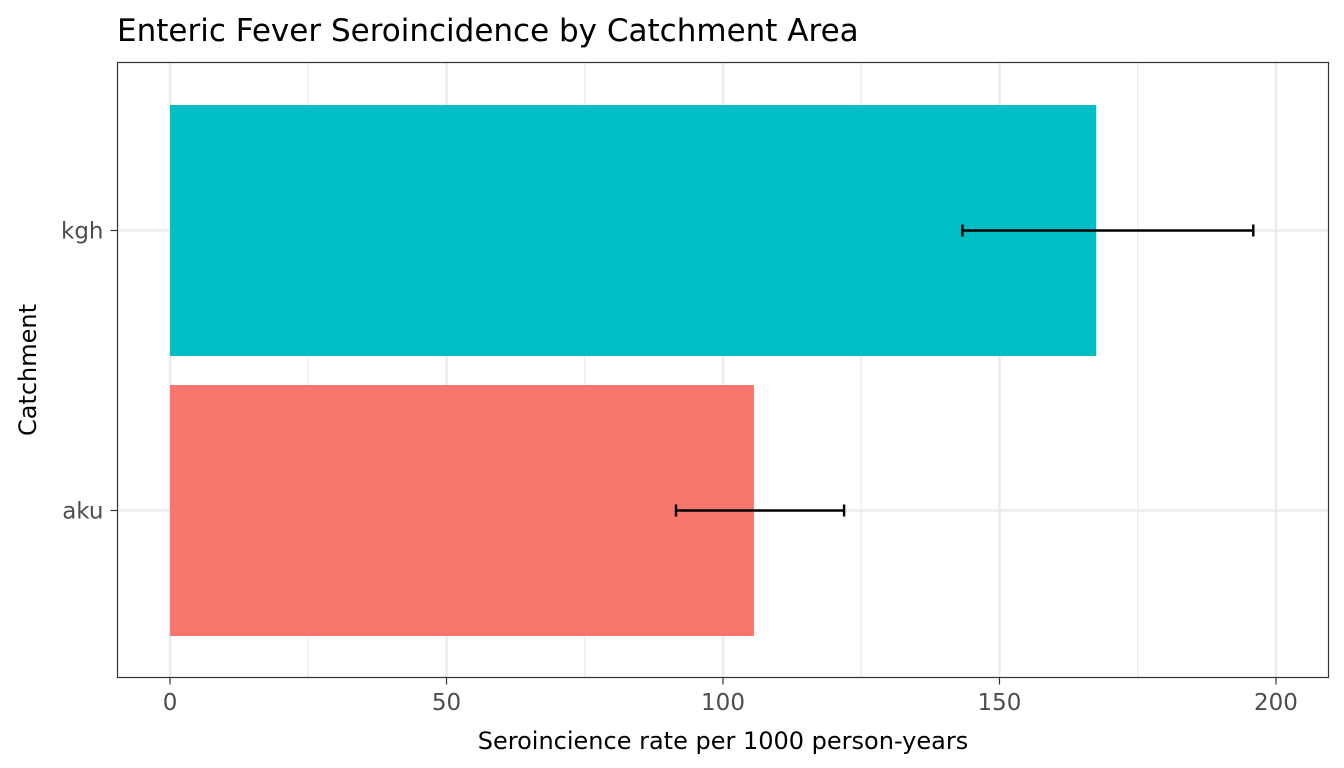 The height and width of the screenshot is (768, 1344). Describe the element at coordinates (28, 370) in the screenshot. I see `y-axis-title: Catchment` at that location.